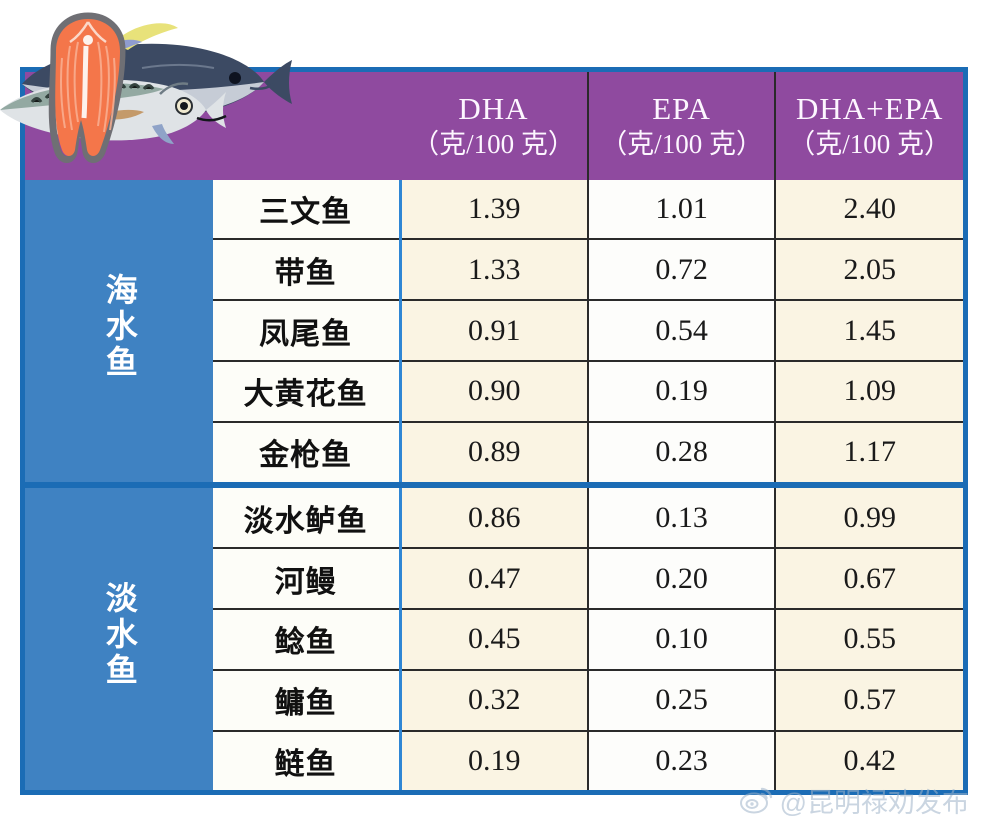 The image size is (981, 824). What do you see at coordinates (870, 144) in the screenshot?
I see `column-header-dha-epa-unit: （克/100 克）` at bounding box center [870, 144].